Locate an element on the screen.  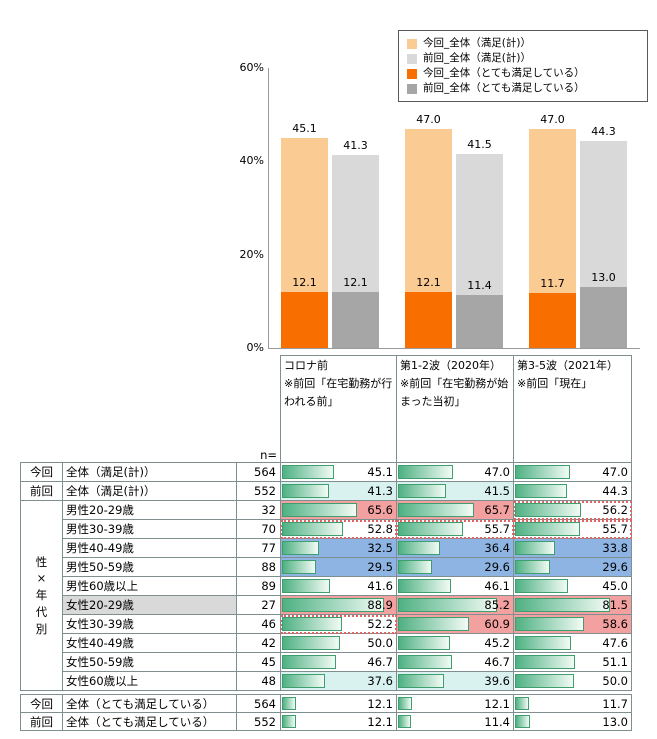
legend-item-previous-total: 前回_全体（満足(計)） is located at coordinates (523, 58).